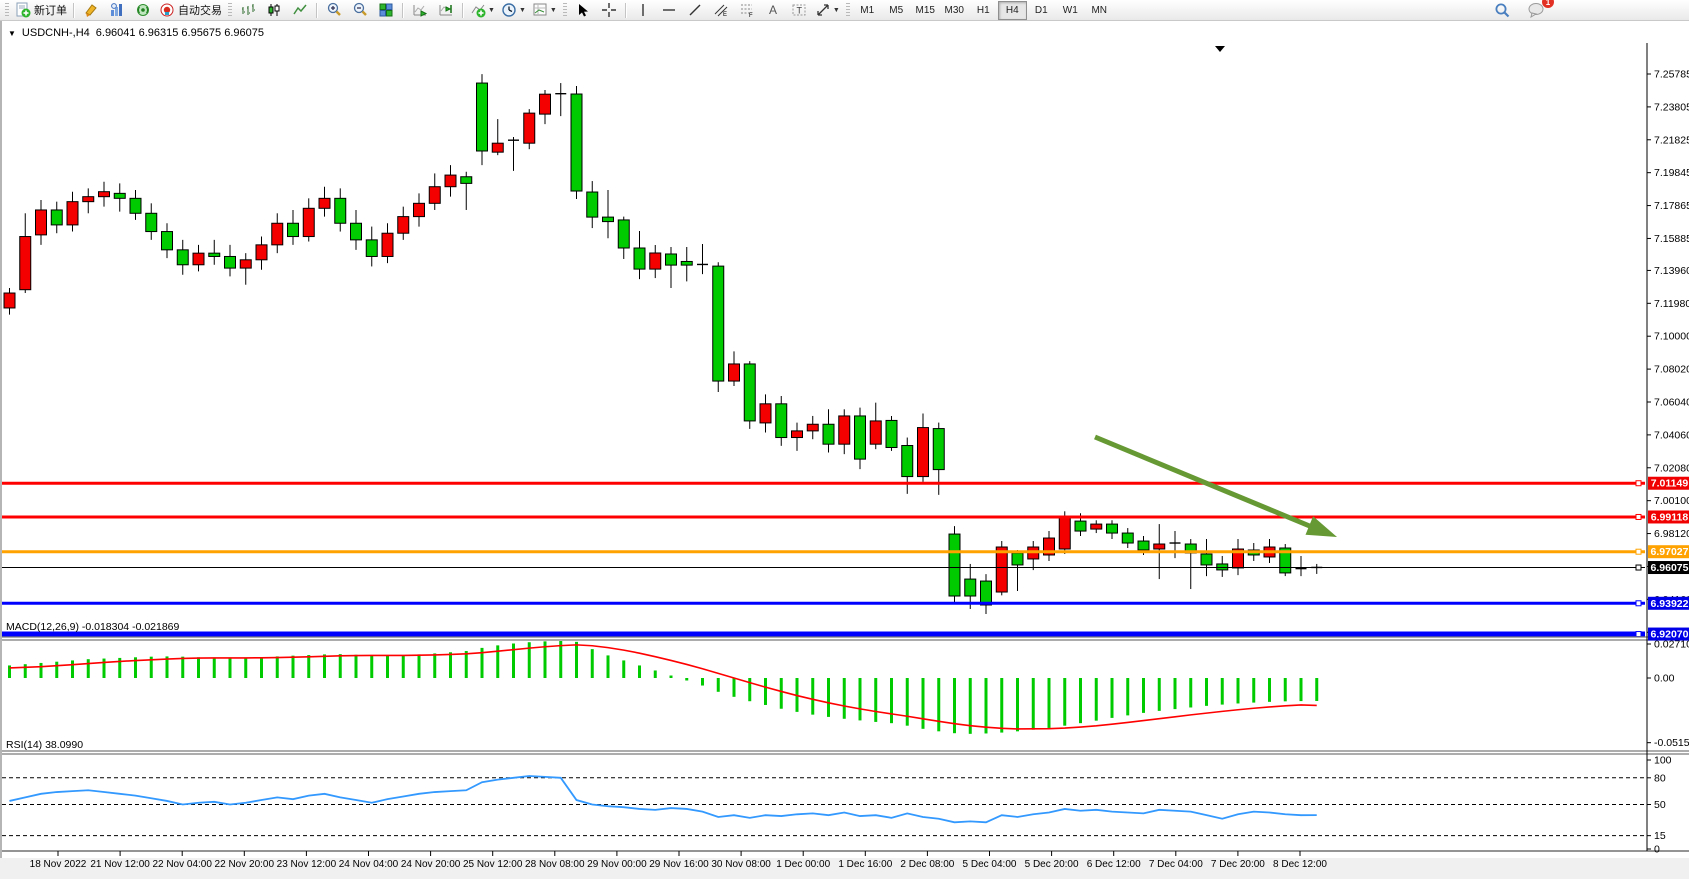  I want to click on svg-text: 7.25785, so click(1671, 75).